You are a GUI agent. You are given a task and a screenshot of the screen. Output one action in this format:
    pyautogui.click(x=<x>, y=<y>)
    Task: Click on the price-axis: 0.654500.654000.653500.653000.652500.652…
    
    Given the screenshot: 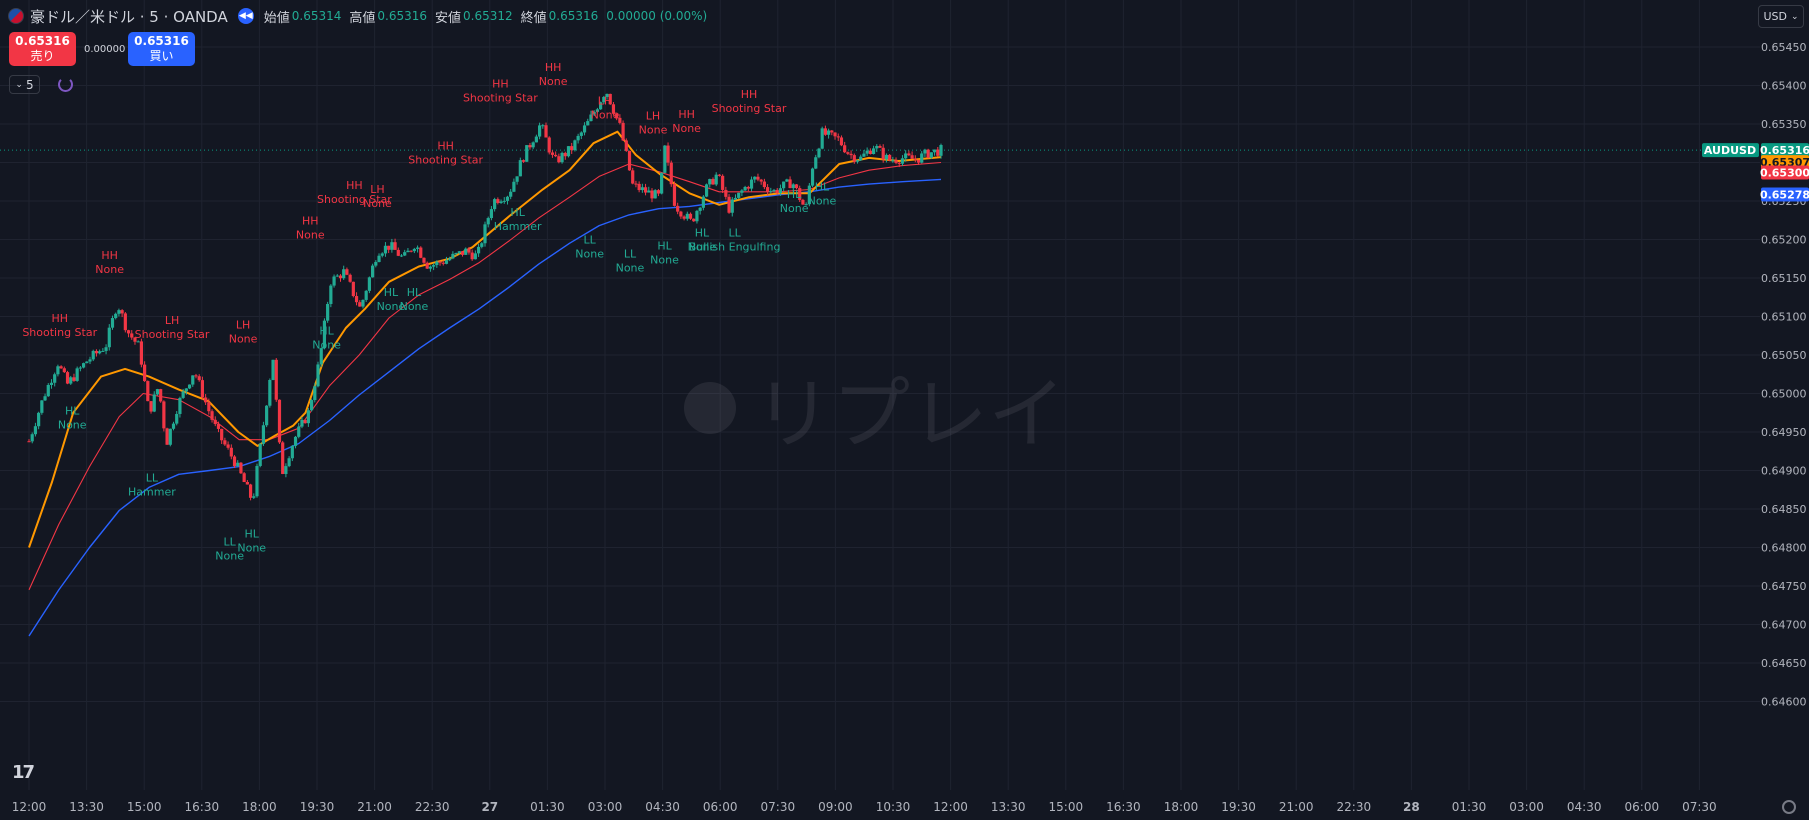 What is the action you would take?
    pyautogui.click(x=1784, y=410)
    